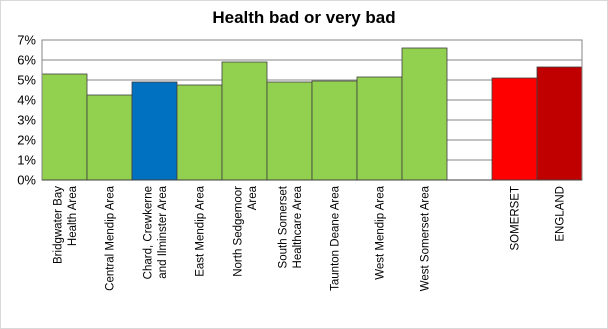 The height and width of the screenshot is (329, 608). What do you see at coordinates (253, 197) in the screenshot?
I see `x-tick-label-line: Area` at bounding box center [253, 197].